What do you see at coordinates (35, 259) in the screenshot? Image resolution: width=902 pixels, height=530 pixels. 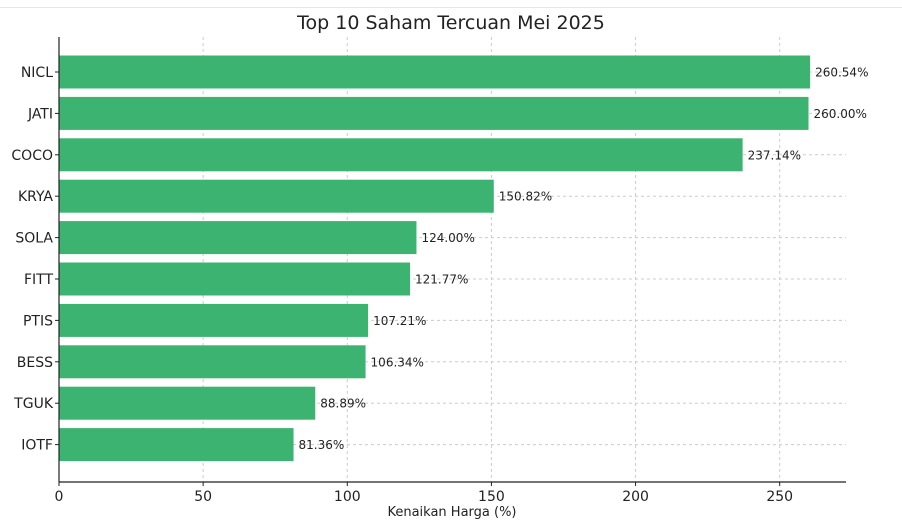 I see `y-axis: NICL JATI COCO KRYA SOLA FITT PTIS BESS TGUK IOTF` at bounding box center [35, 259].